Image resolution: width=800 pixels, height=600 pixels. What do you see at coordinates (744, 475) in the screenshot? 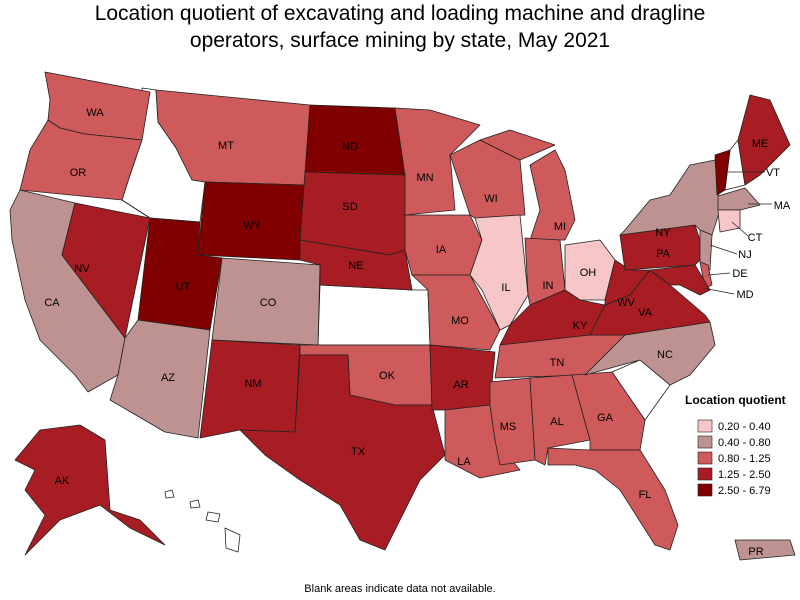
I see `legend-label: 1.25 - 2.50` at bounding box center [744, 475].